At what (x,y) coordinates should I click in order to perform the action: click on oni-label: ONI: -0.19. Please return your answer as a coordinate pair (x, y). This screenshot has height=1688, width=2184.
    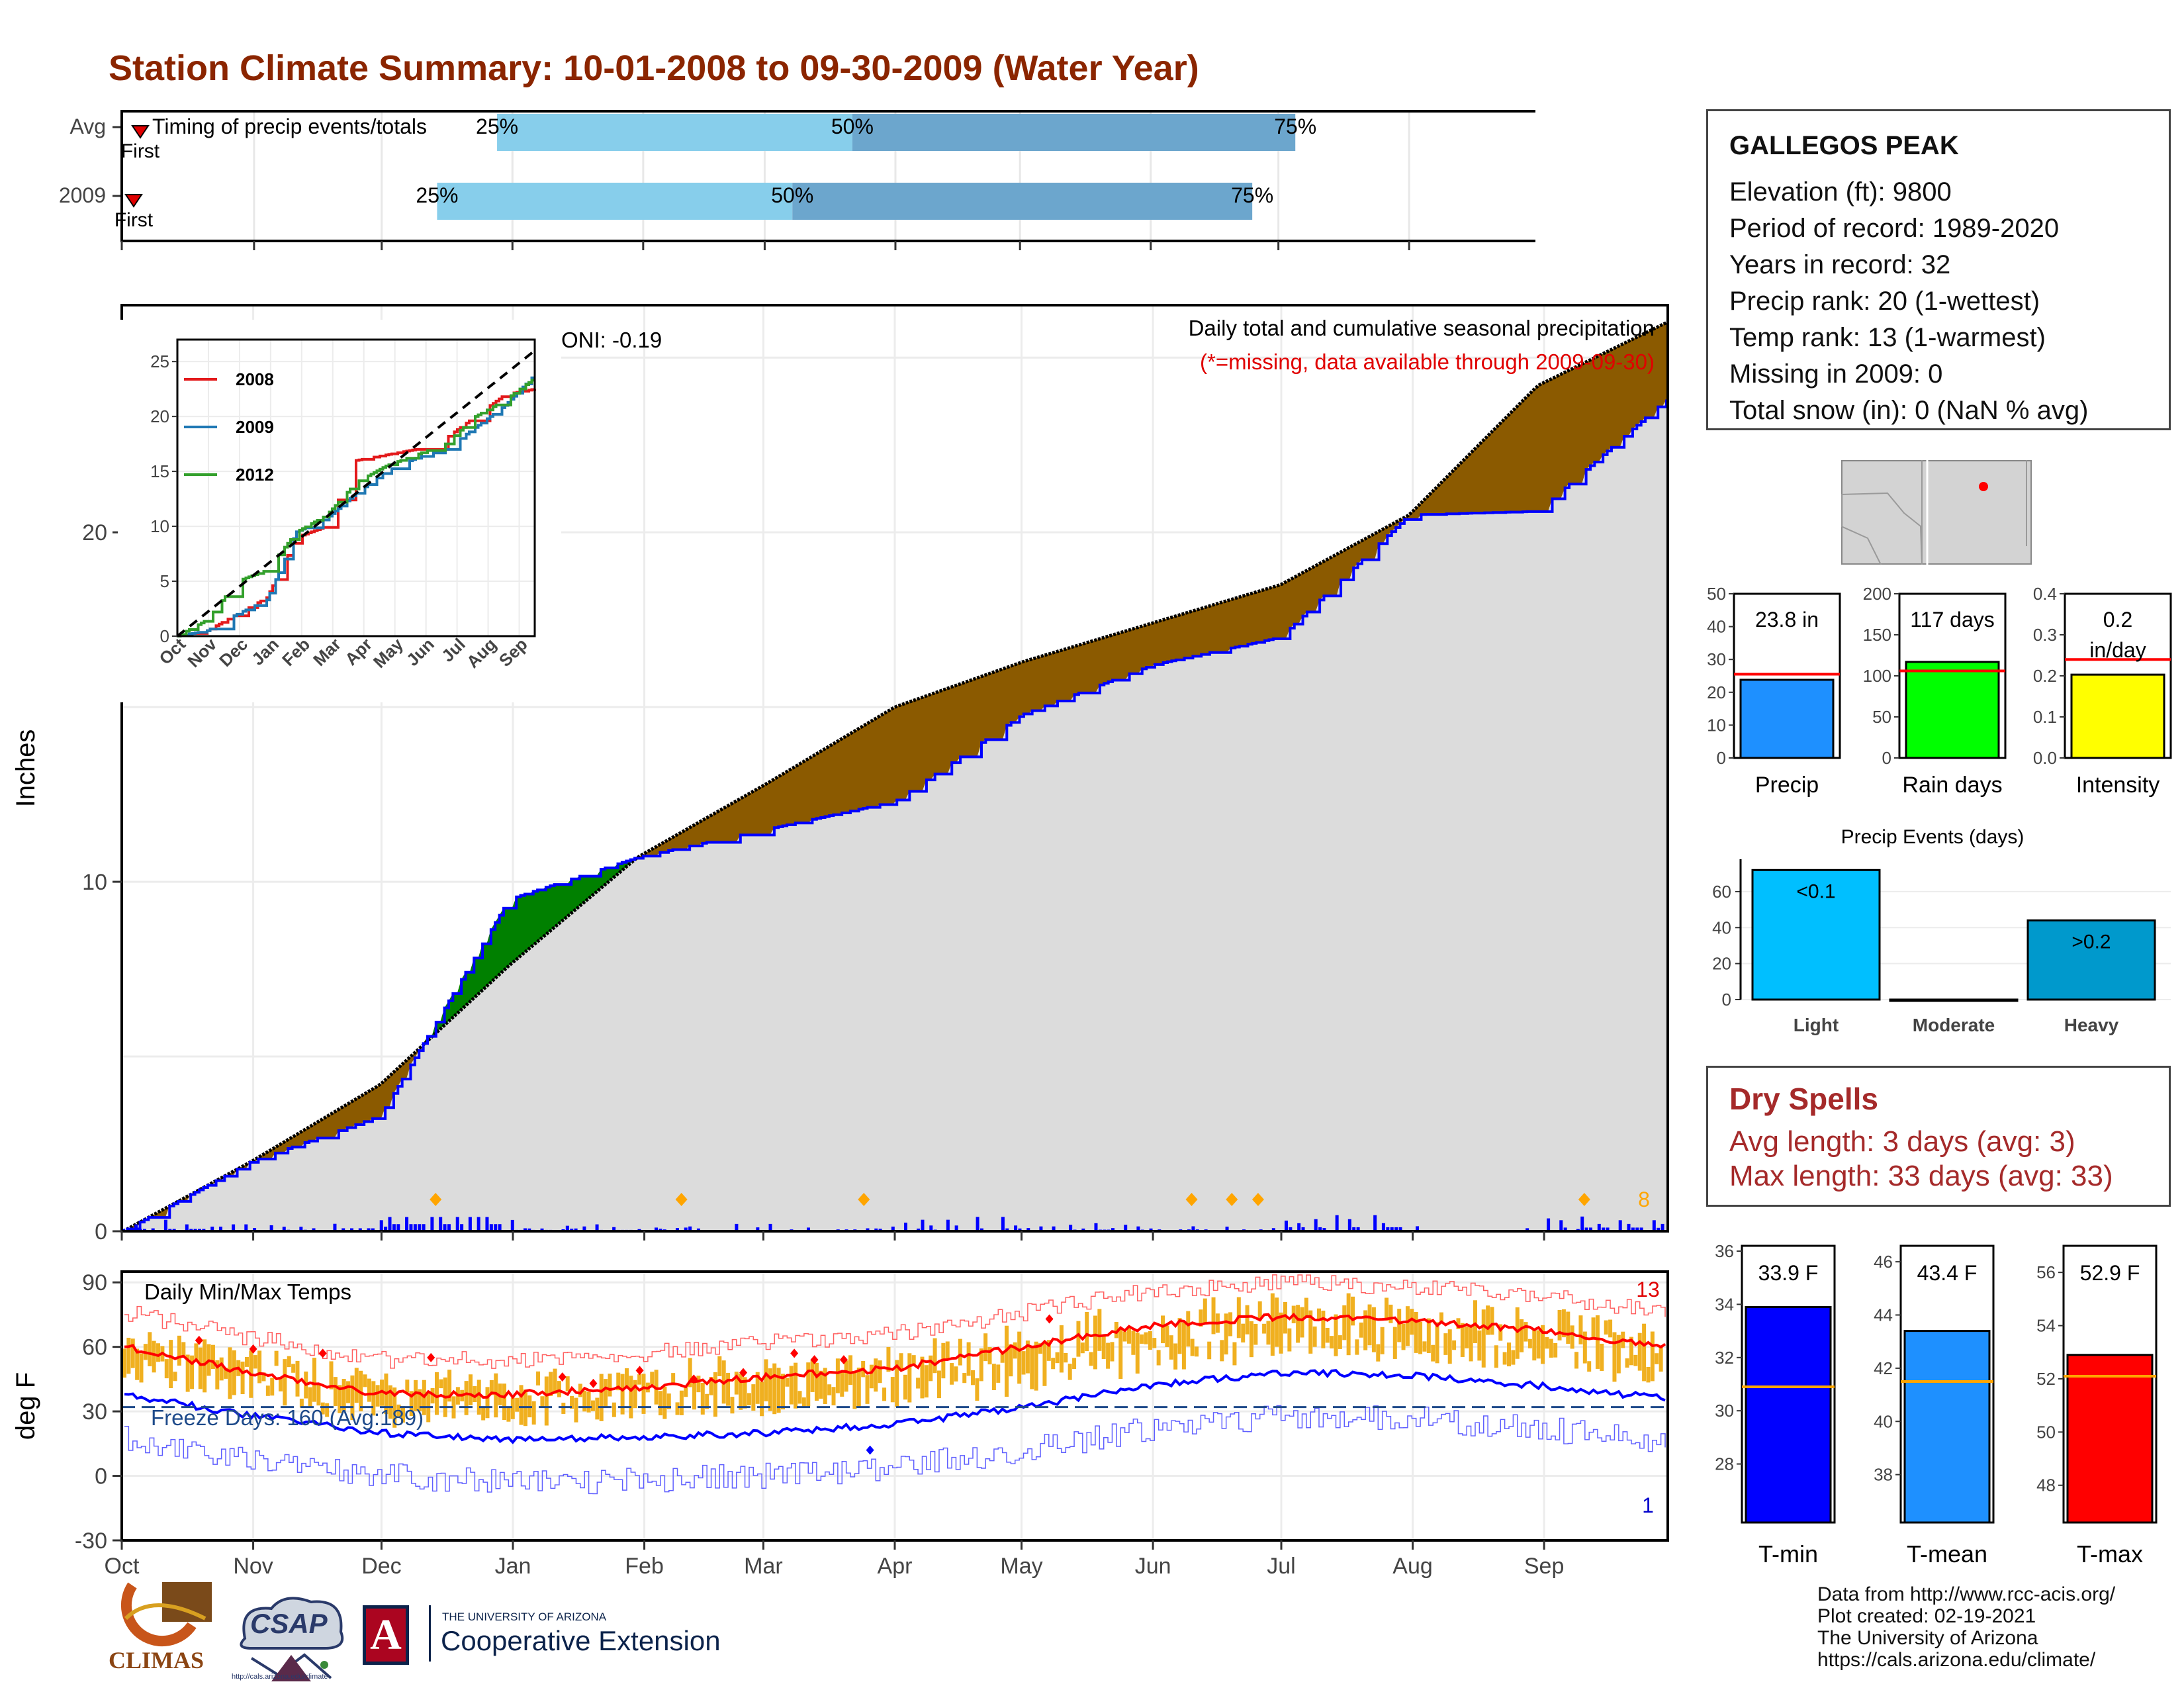
    Looking at the image, I should click on (611, 340).